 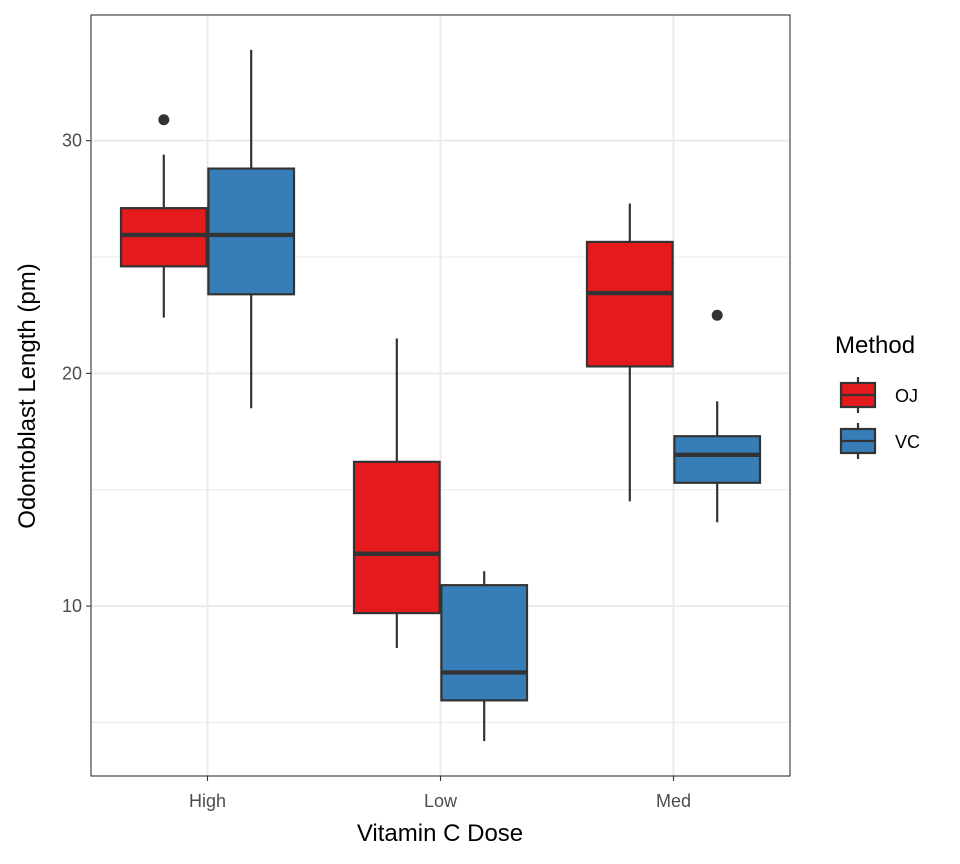 I want to click on box-OJ-Med, so click(x=629, y=352).